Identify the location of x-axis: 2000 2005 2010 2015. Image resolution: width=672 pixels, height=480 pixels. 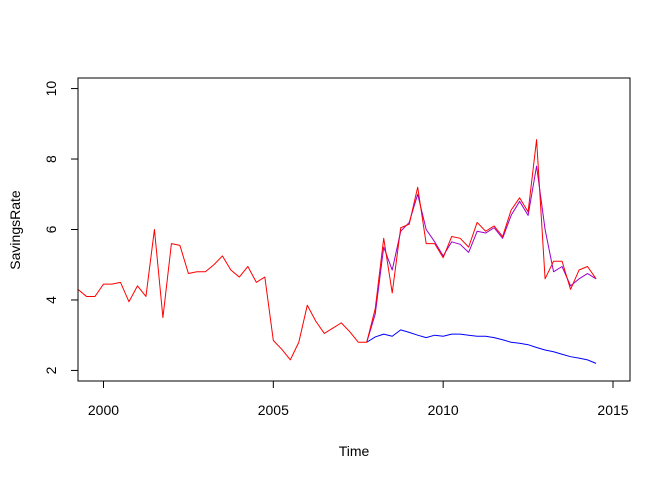
(358, 399).